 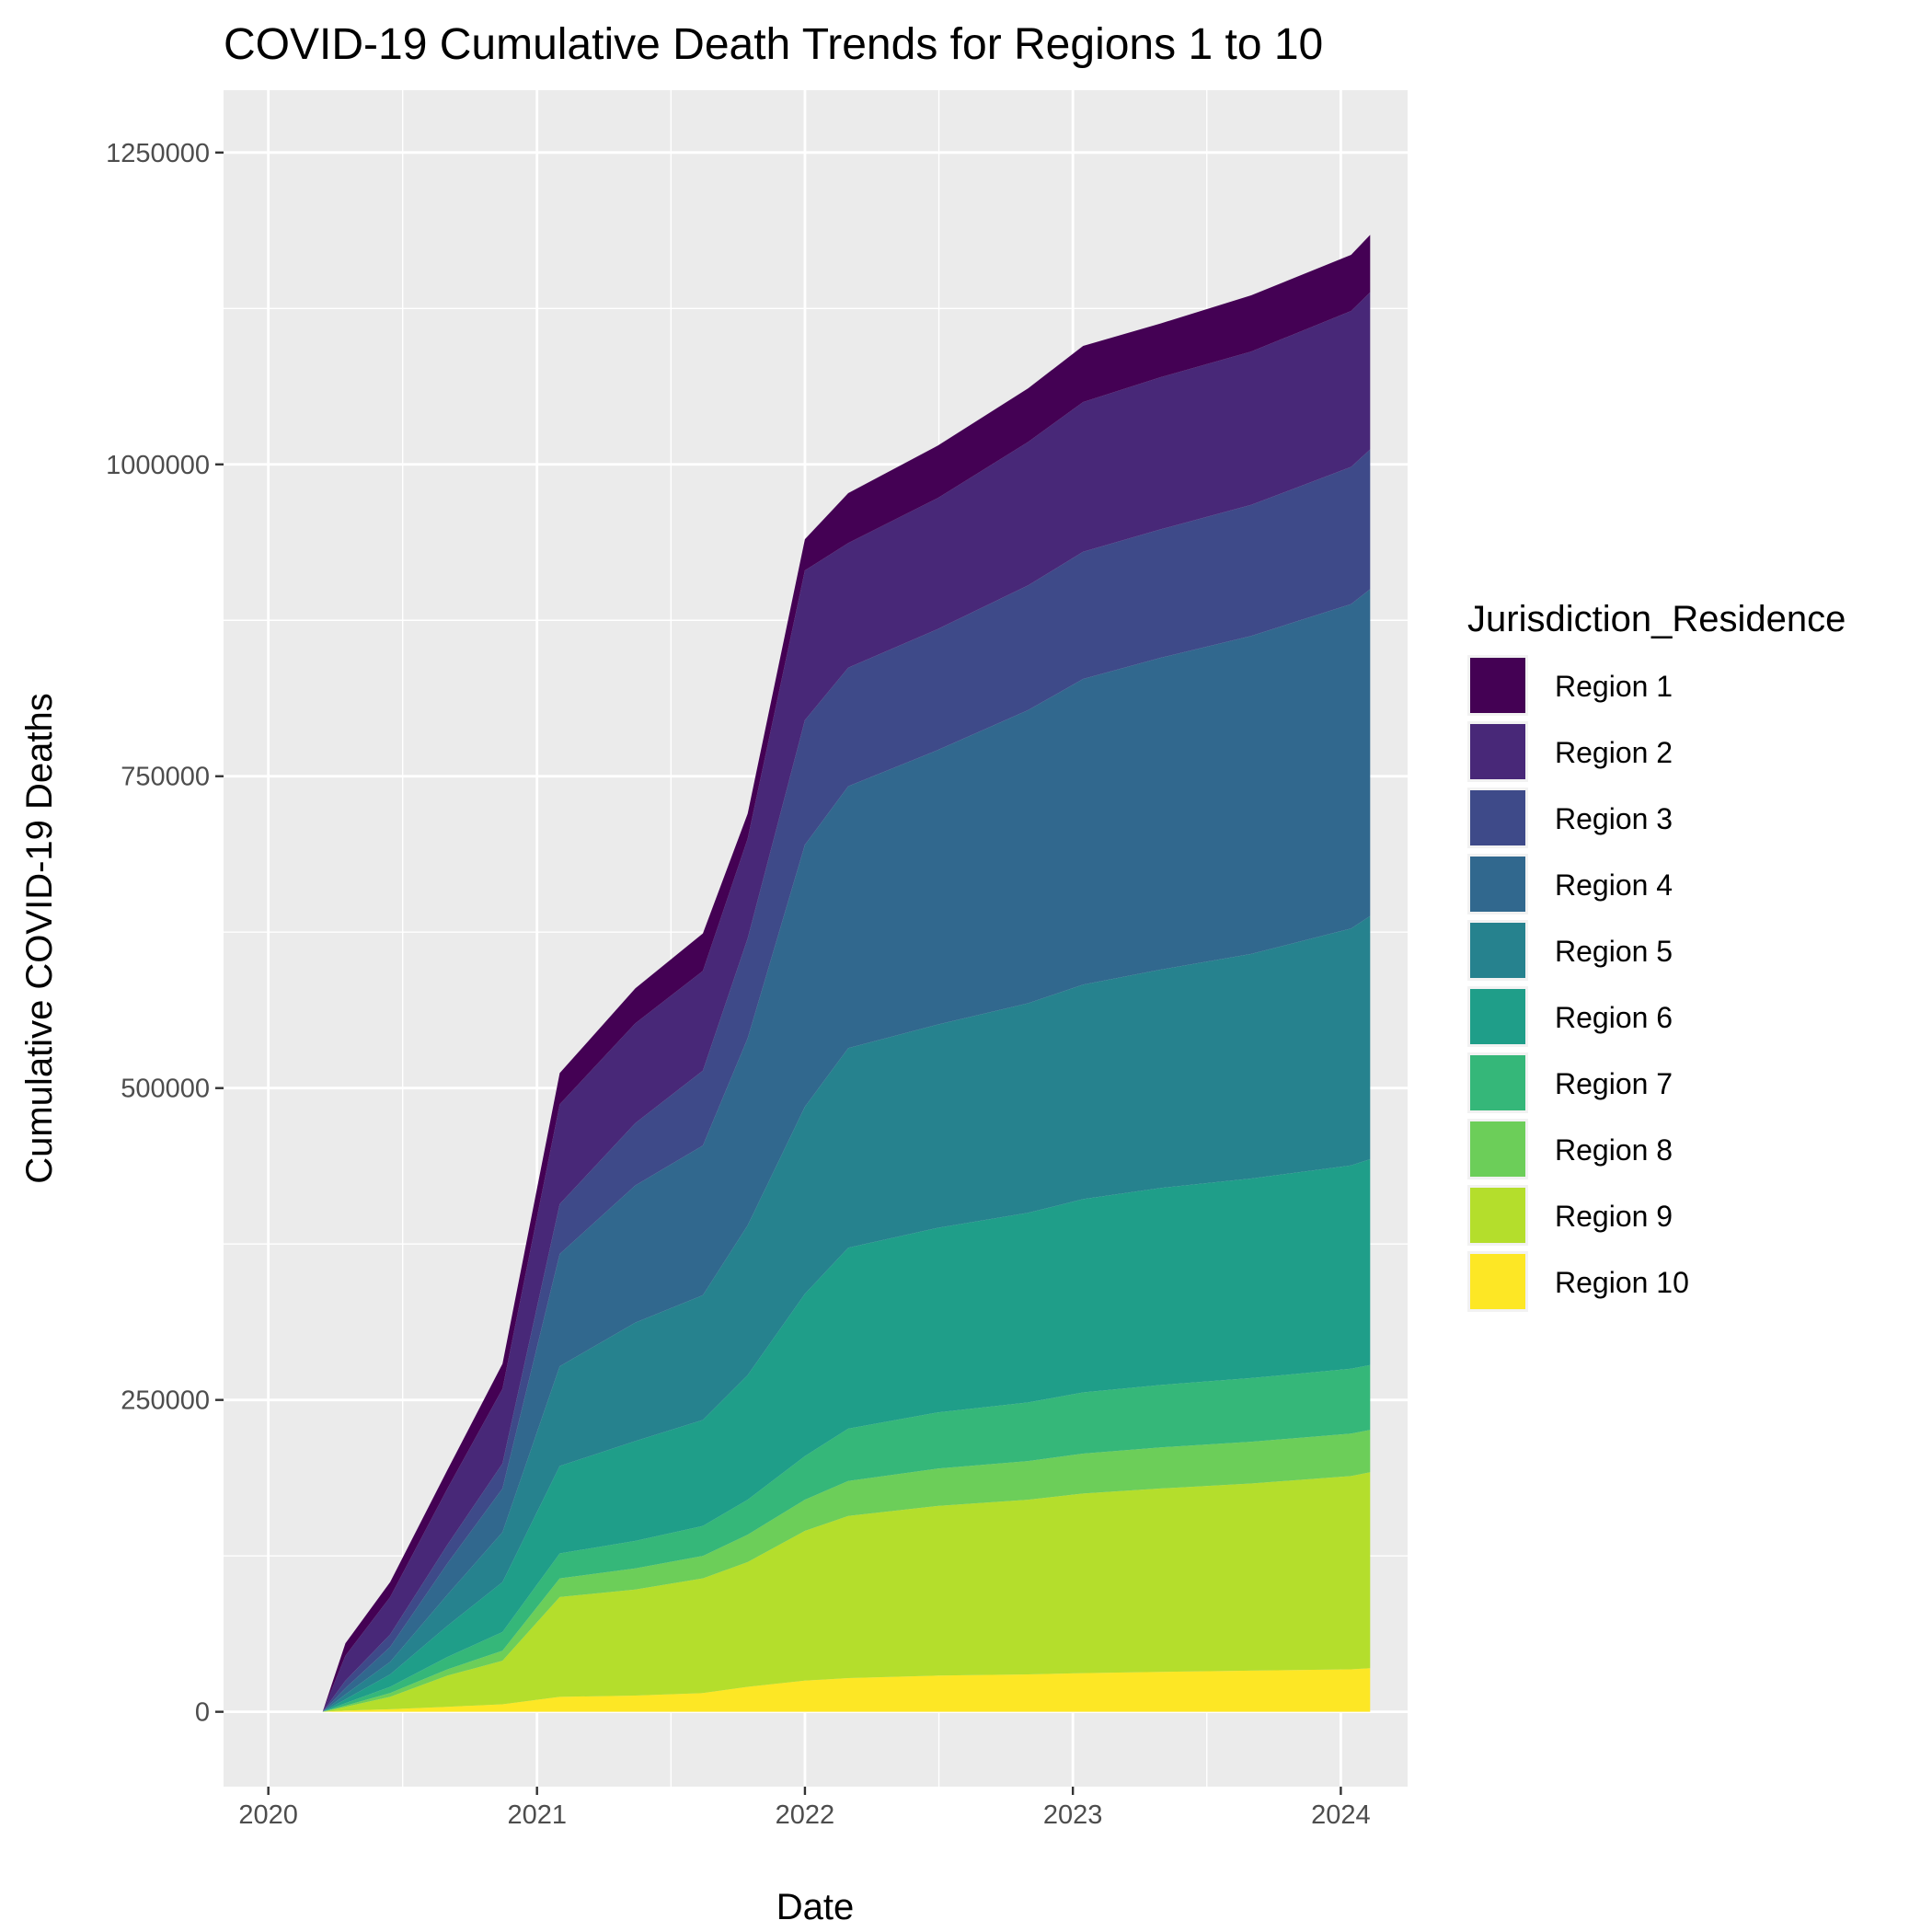 I want to click on legend-title: Jurisdiction_Residence, so click(x=1656, y=619).